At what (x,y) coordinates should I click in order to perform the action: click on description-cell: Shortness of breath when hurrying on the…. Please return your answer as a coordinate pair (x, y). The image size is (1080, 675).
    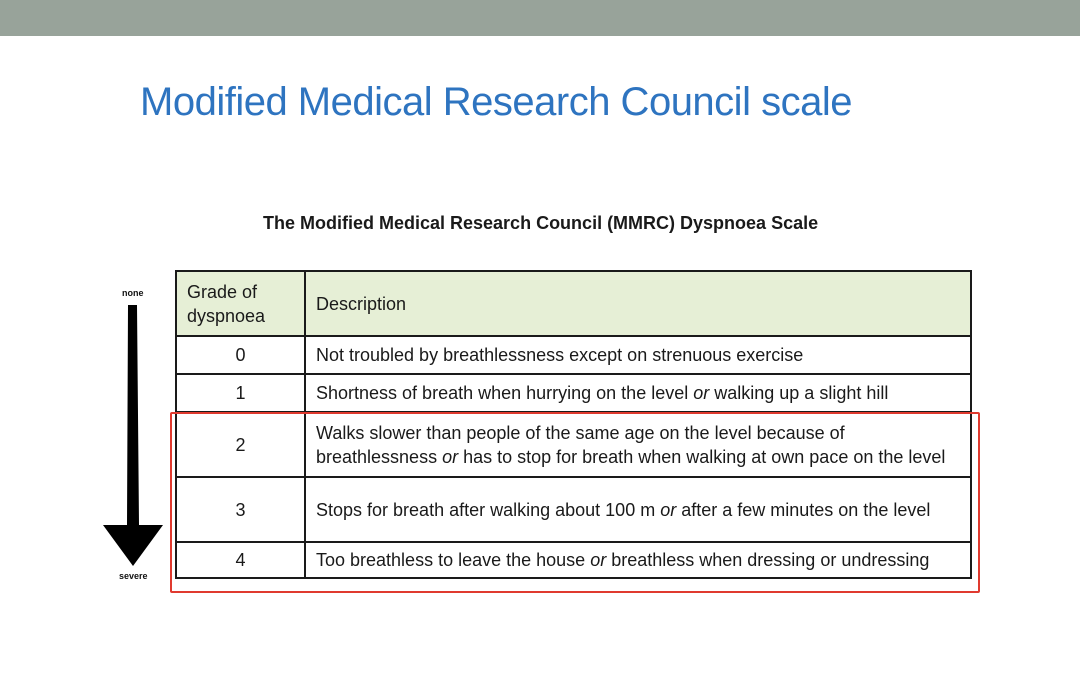
    Looking at the image, I should click on (638, 393).